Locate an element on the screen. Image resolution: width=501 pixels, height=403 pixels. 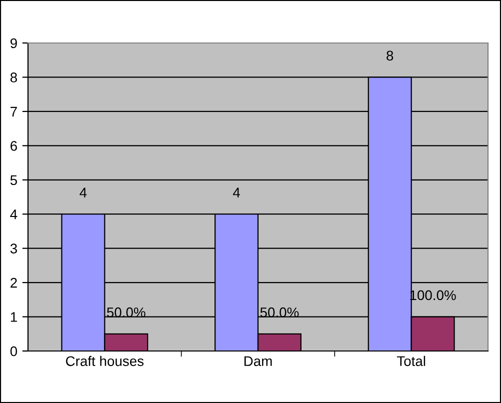
y-tick-label: 8 is located at coordinates (13, 77).